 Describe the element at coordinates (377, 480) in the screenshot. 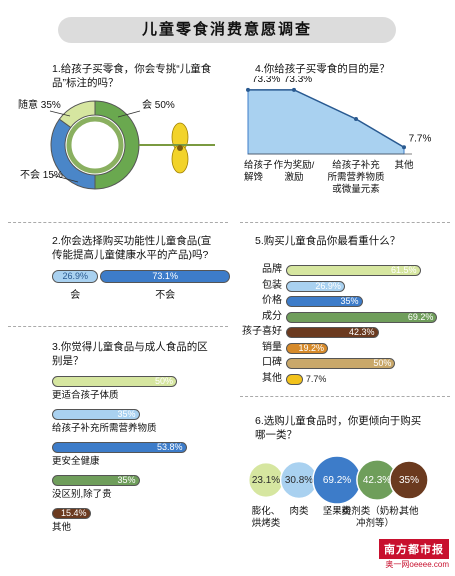

I see `bubble-value-label: 42.3%` at that location.